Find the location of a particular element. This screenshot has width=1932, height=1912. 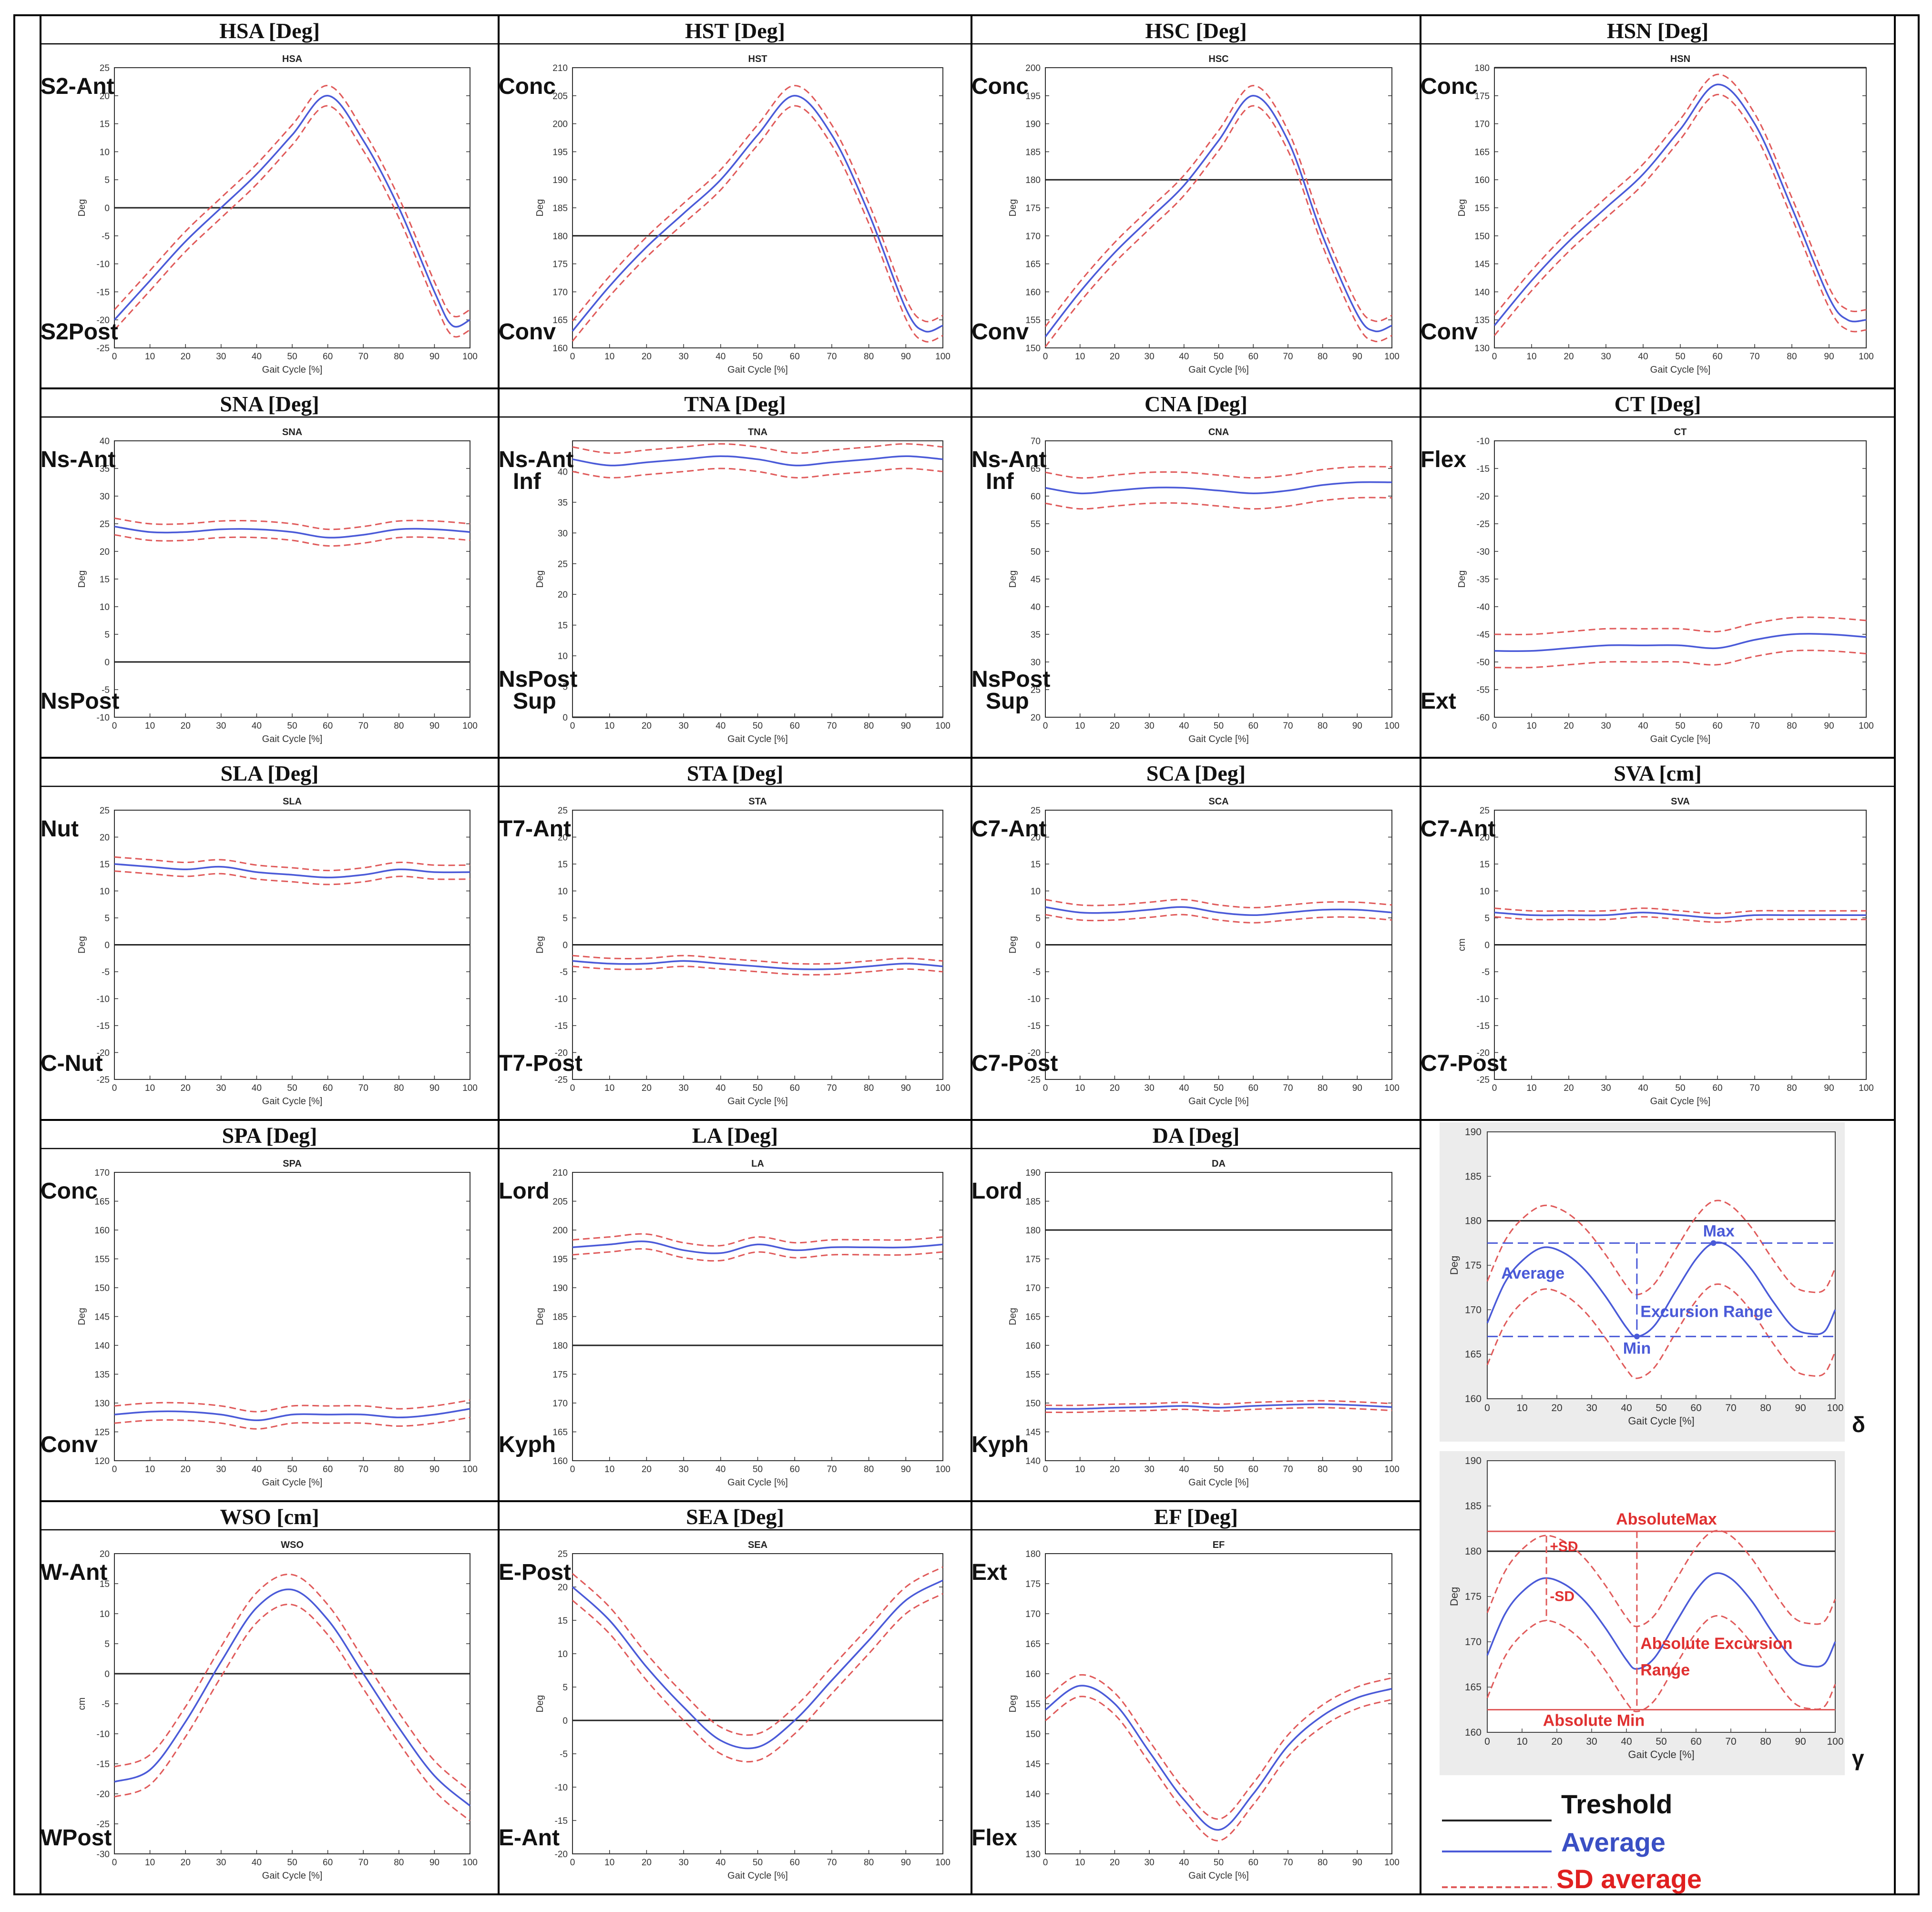

chart-header: CT [Deg] is located at coordinates (1658, 404).